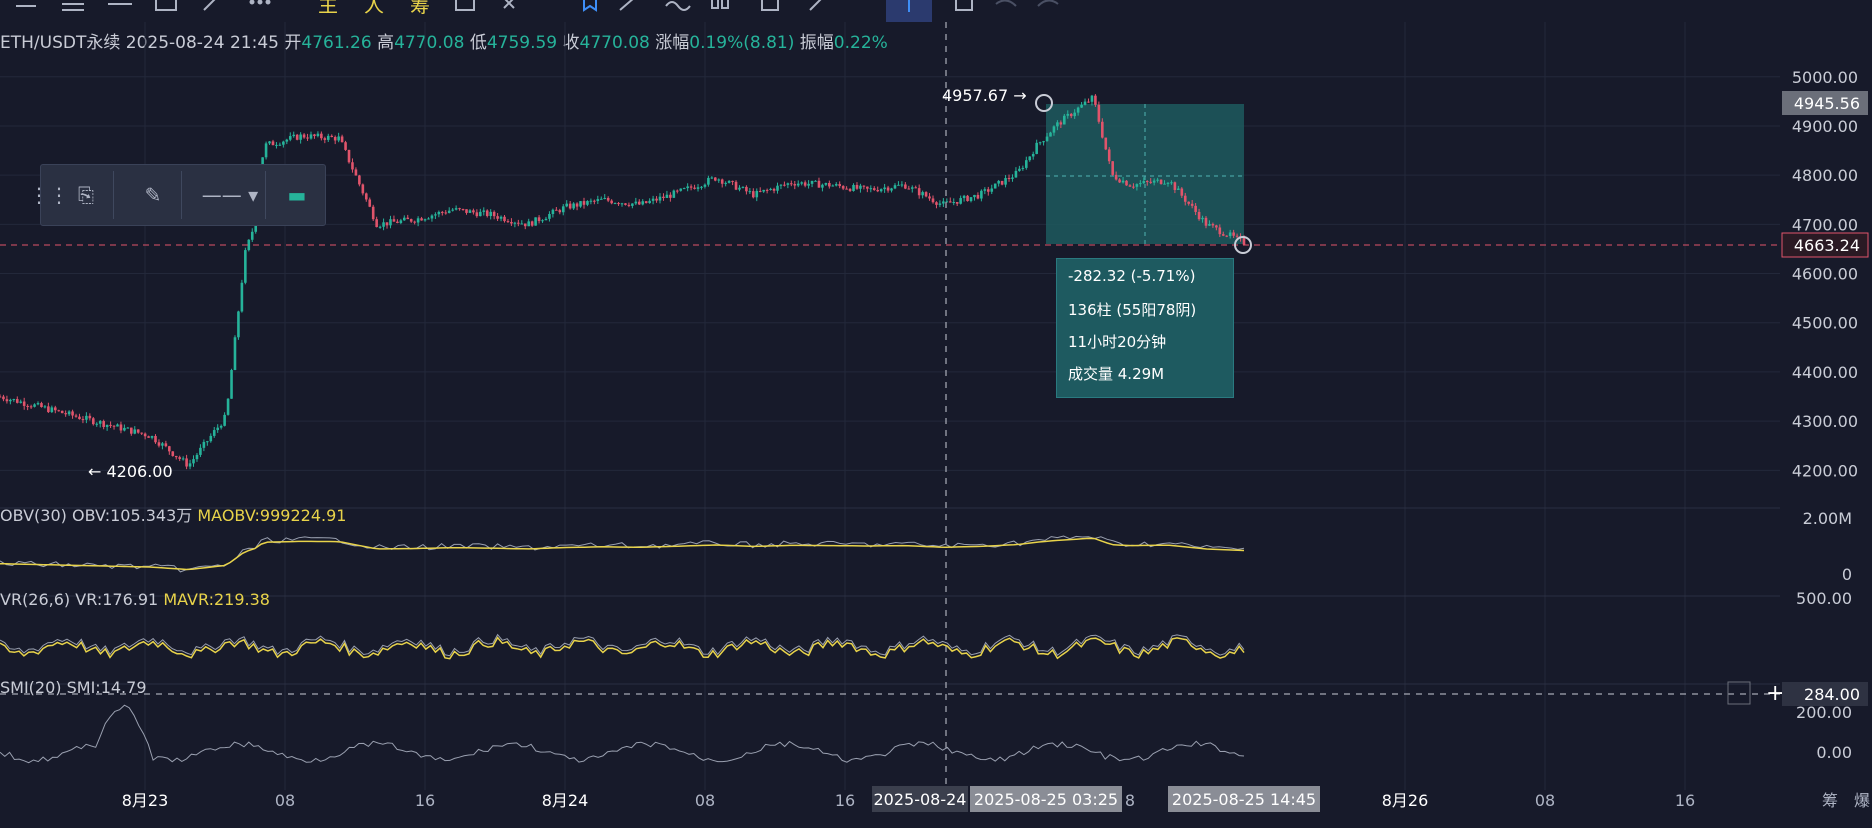 The width and height of the screenshot is (1872, 828). I want to click on wave-icon, so click(678, 6).